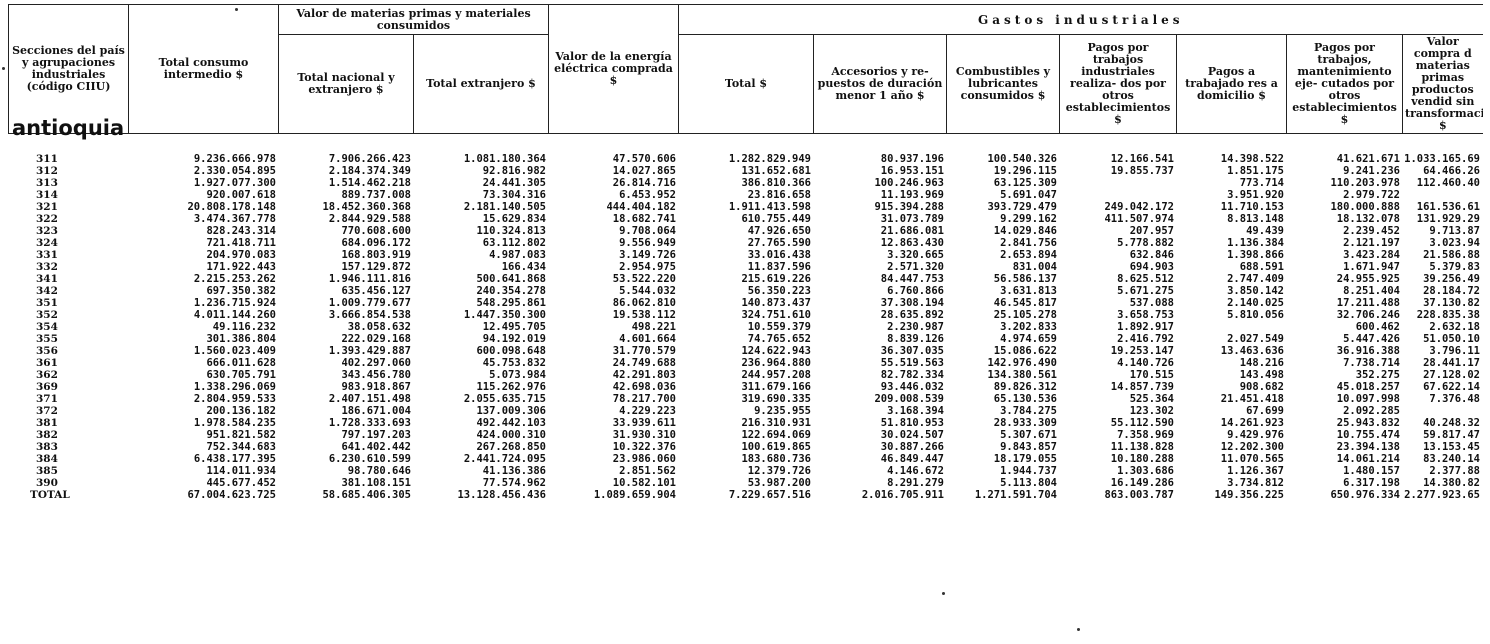 The image size is (1490, 644). Describe the element at coordinates (1142, 447) in the screenshot. I see `table-cell: 11.138.828` at that location.